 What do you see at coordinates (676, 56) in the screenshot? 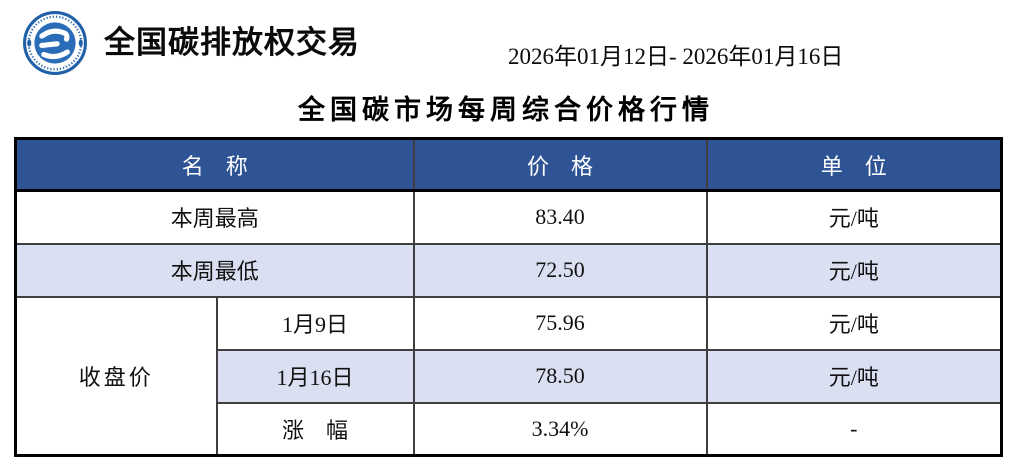
I see `date-range: 2026年01月12日- 2026年01月16日` at bounding box center [676, 56].